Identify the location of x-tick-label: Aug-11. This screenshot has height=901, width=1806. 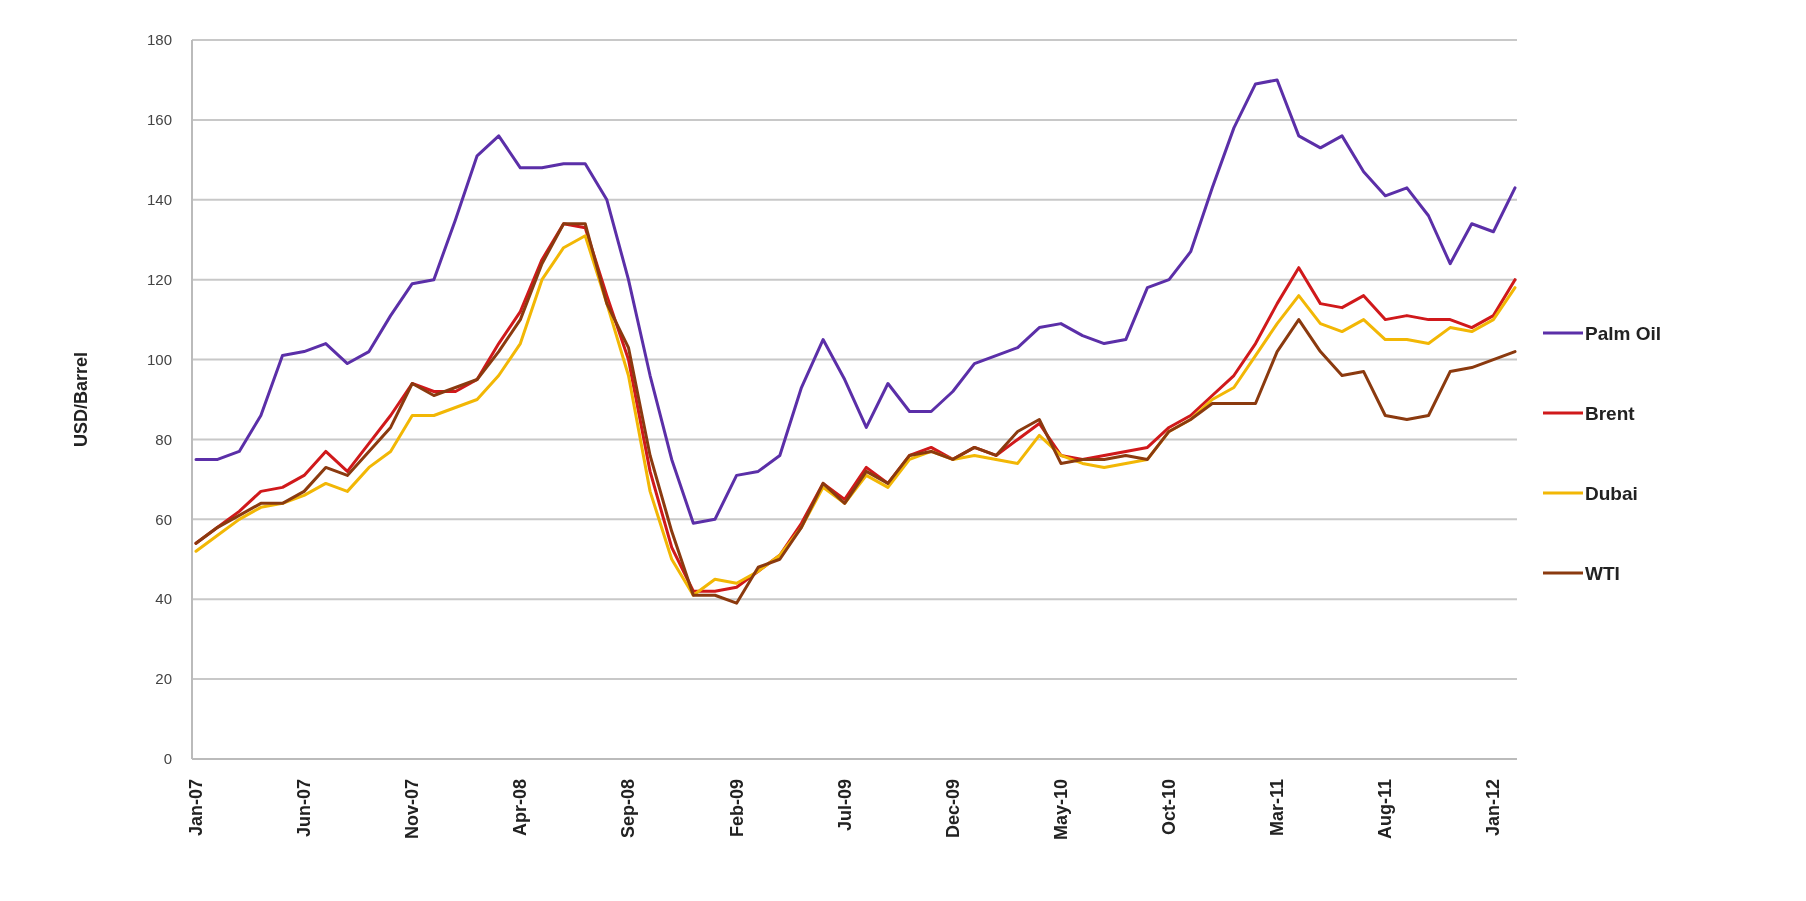
(1385, 809).